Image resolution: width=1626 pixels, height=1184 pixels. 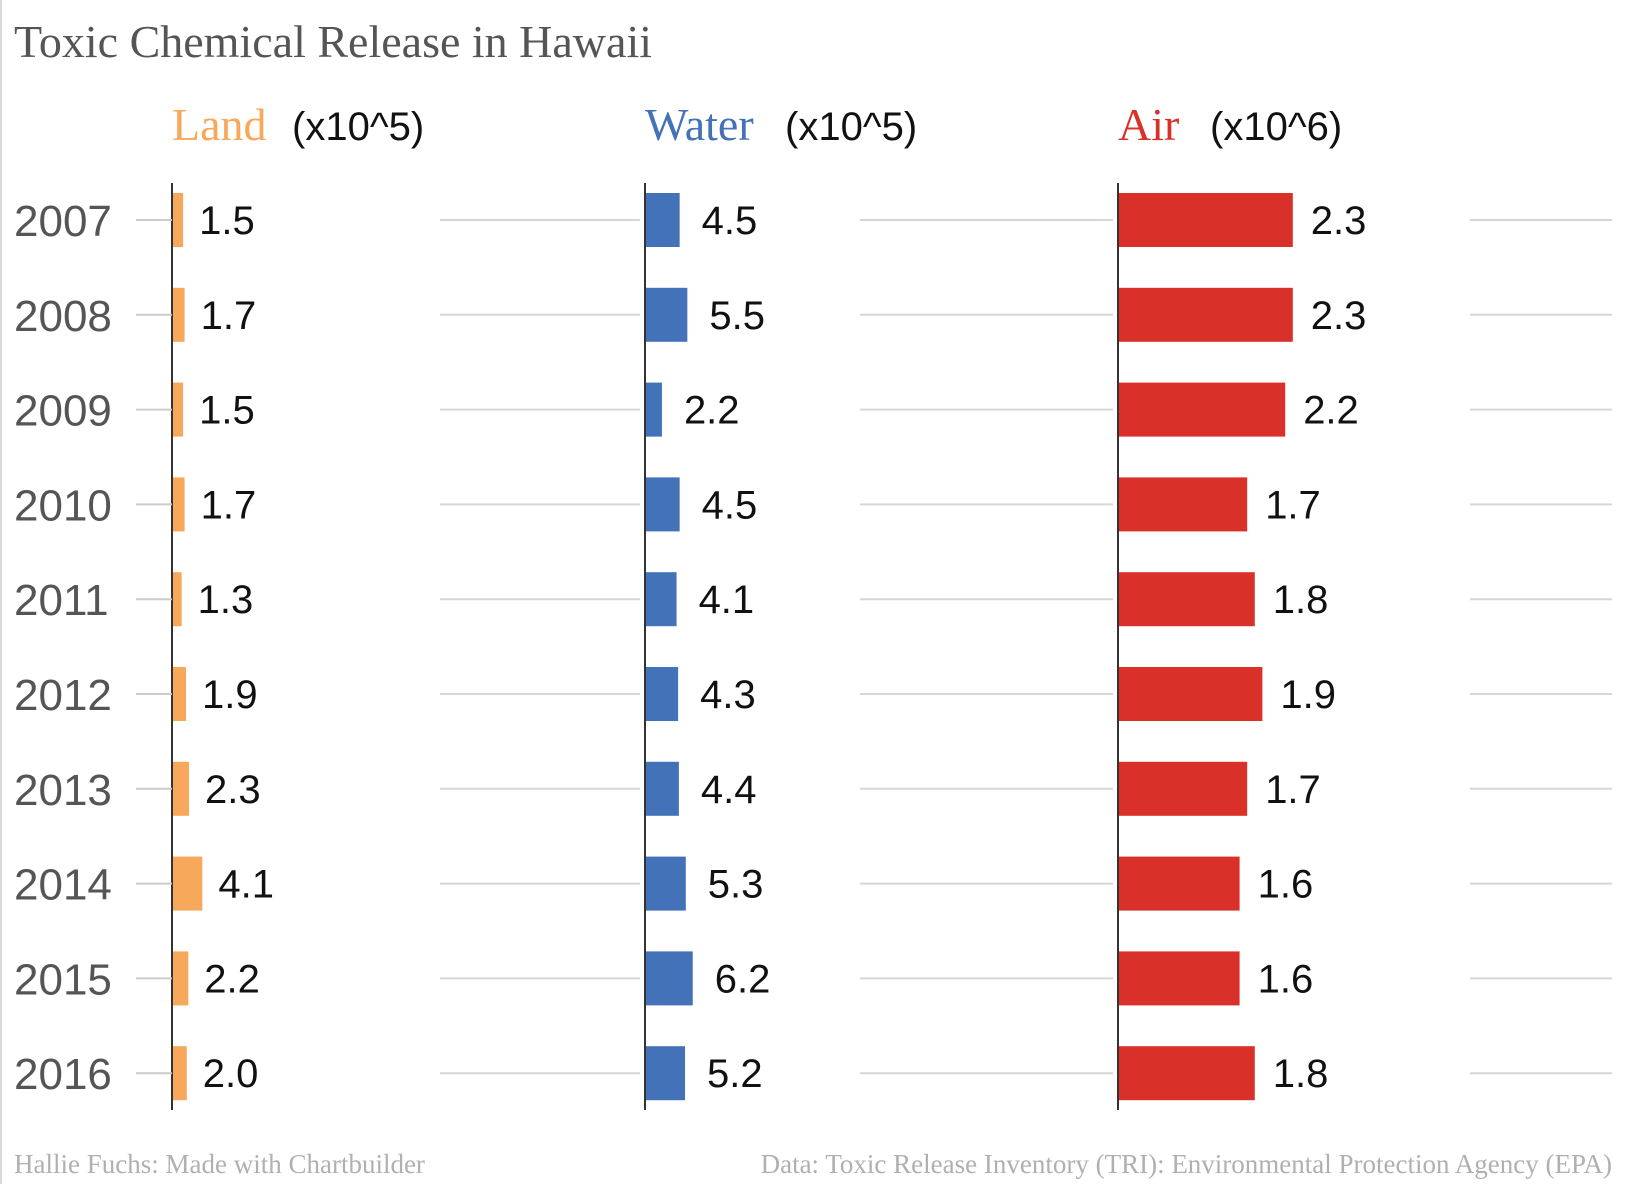 I want to click on year-label: 2015, so click(x=63, y=979).